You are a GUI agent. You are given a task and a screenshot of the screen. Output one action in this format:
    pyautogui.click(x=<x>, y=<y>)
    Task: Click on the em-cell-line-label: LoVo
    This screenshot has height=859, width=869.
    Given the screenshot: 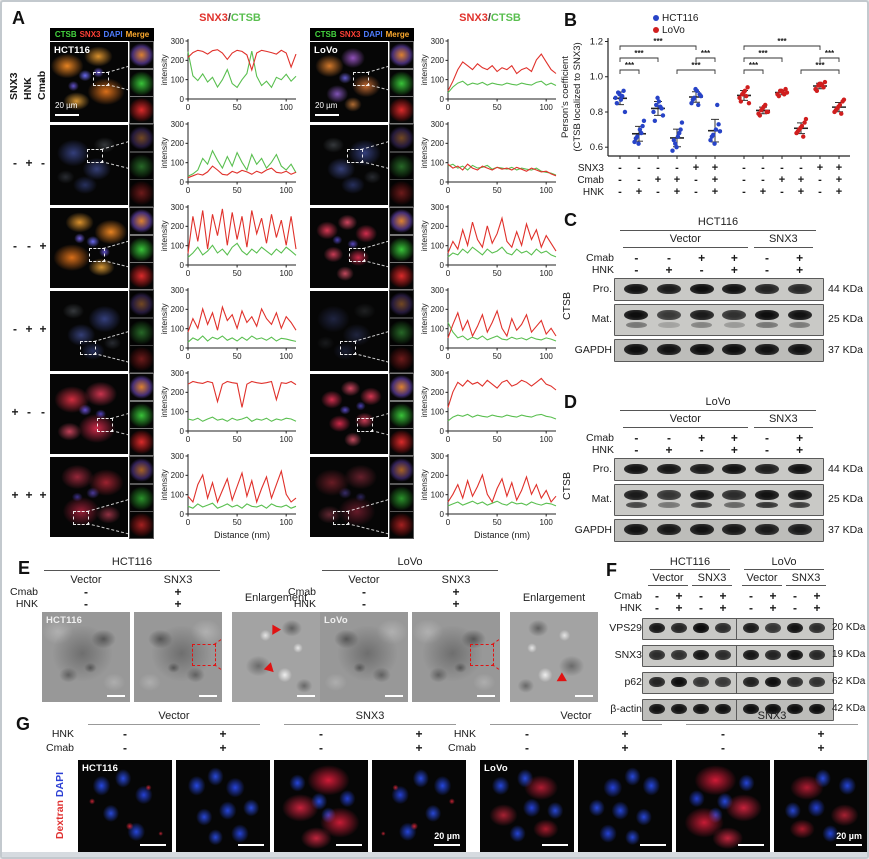 What is the action you would take?
    pyautogui.click(x=336, y=620)
    